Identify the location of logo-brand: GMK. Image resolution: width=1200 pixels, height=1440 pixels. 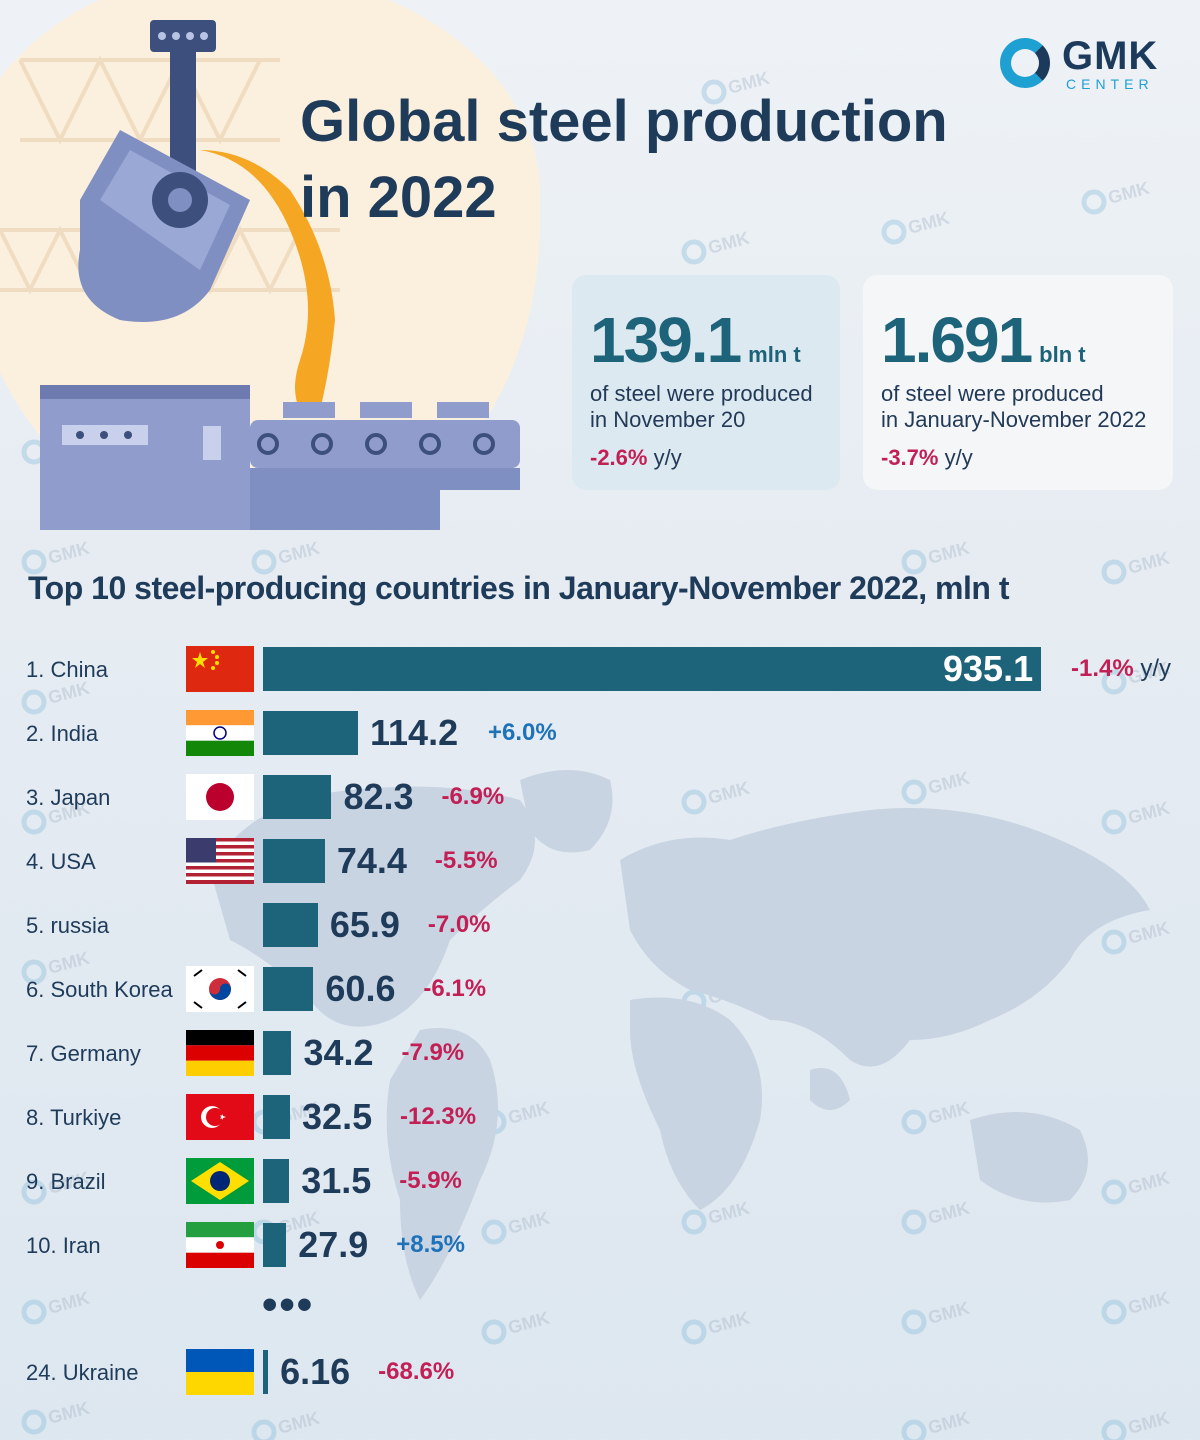
(1110, 56).